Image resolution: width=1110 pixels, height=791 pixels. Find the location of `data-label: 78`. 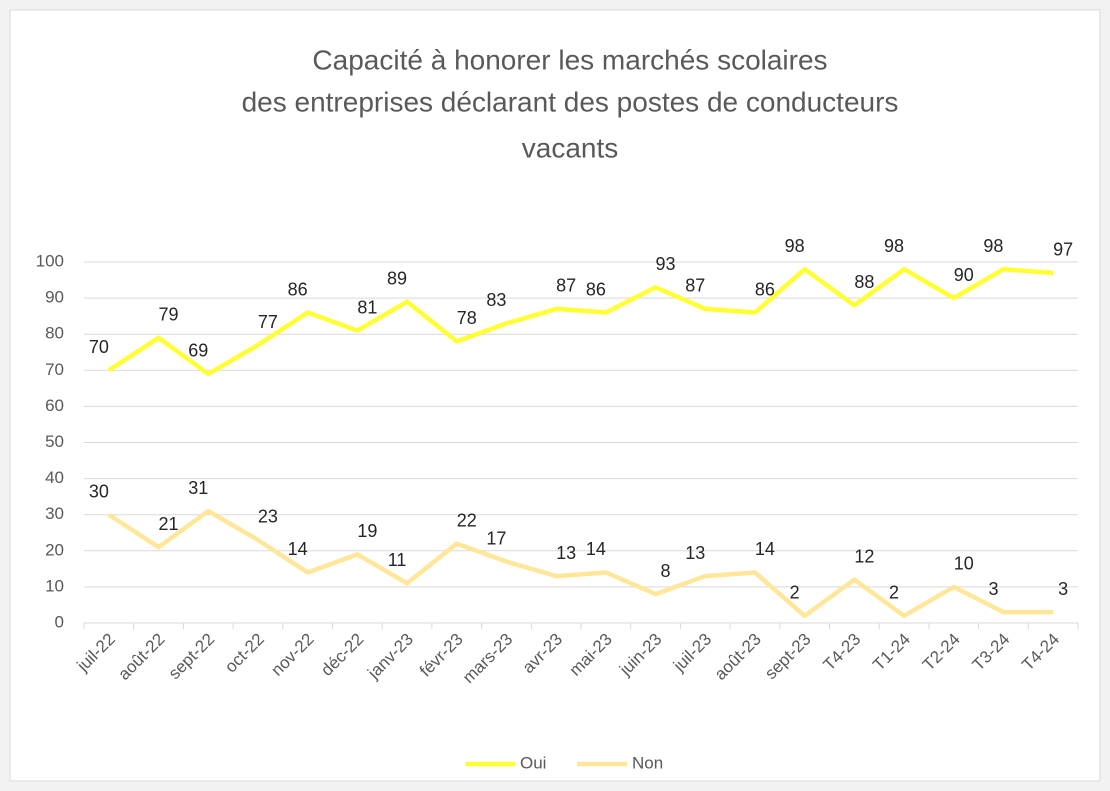

data-label: 78 is located at coordinates (467, 318).